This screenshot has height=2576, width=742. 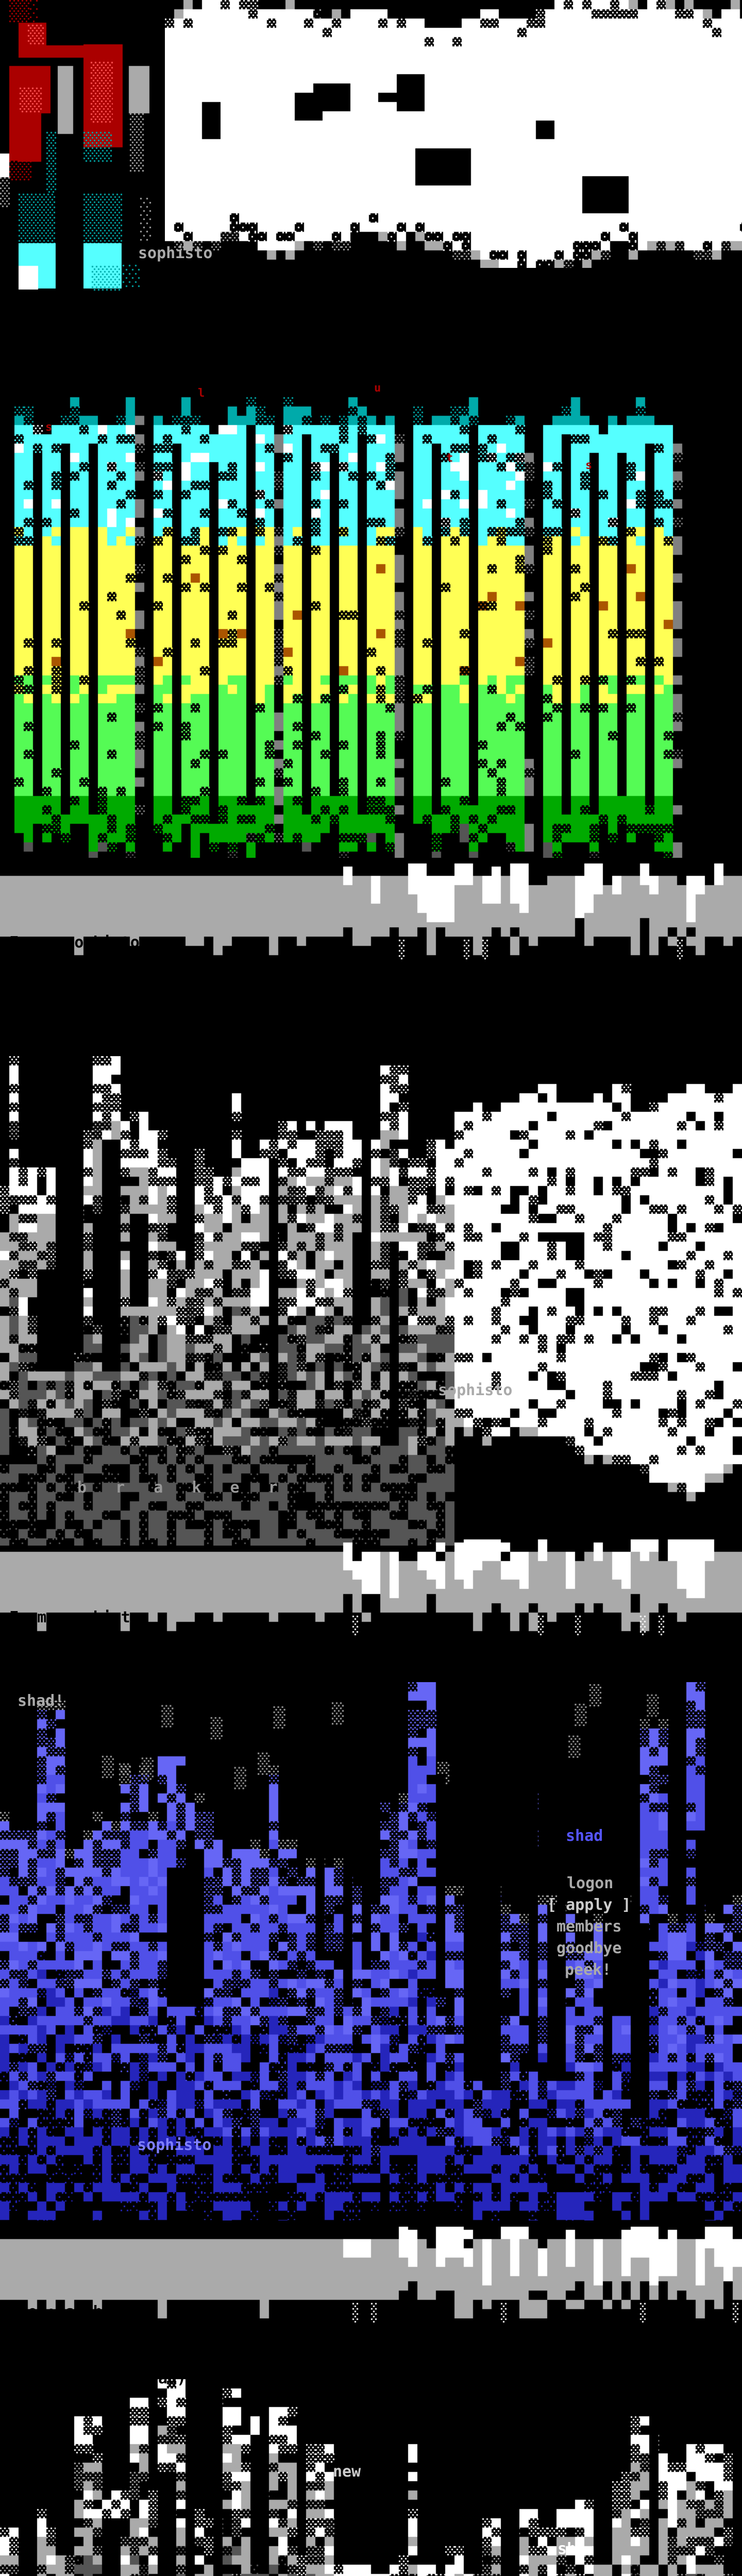 I want to click on header-to-line: To: catharsis (icebraker), so click(x=125, y=1684).